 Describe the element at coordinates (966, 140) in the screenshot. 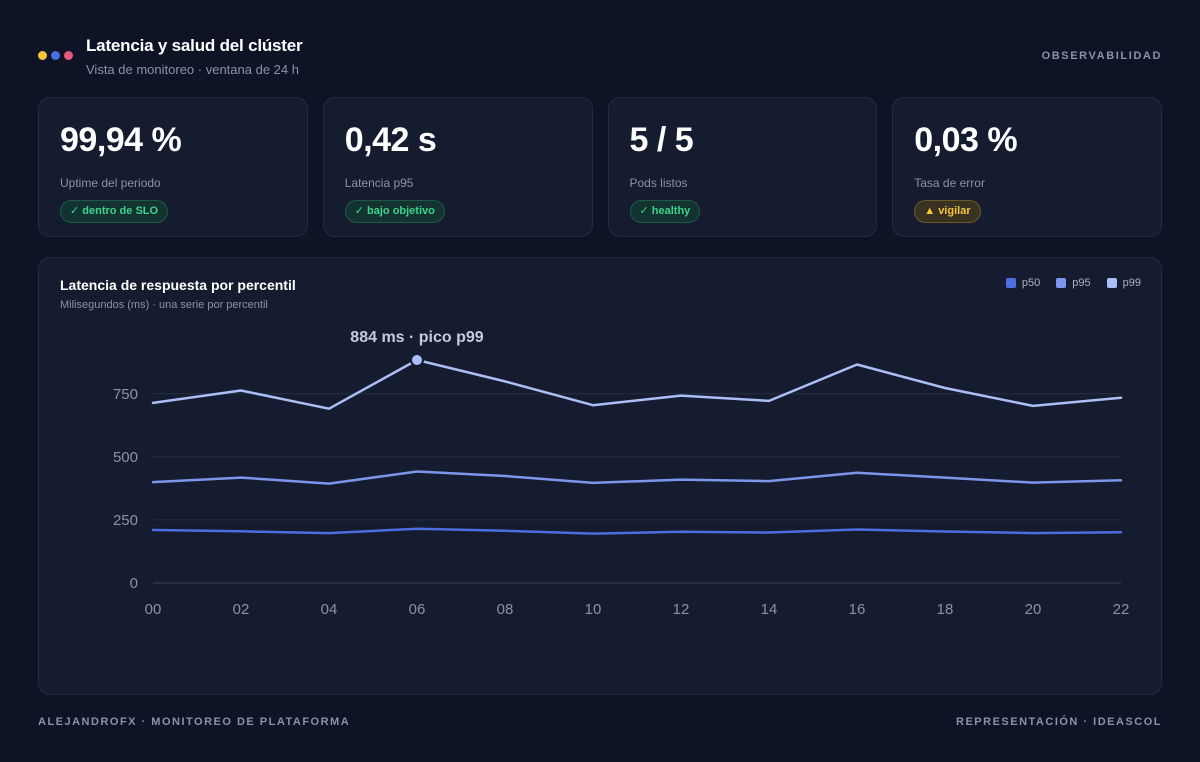

I see `kpi-value: 0,03 %` at that location.